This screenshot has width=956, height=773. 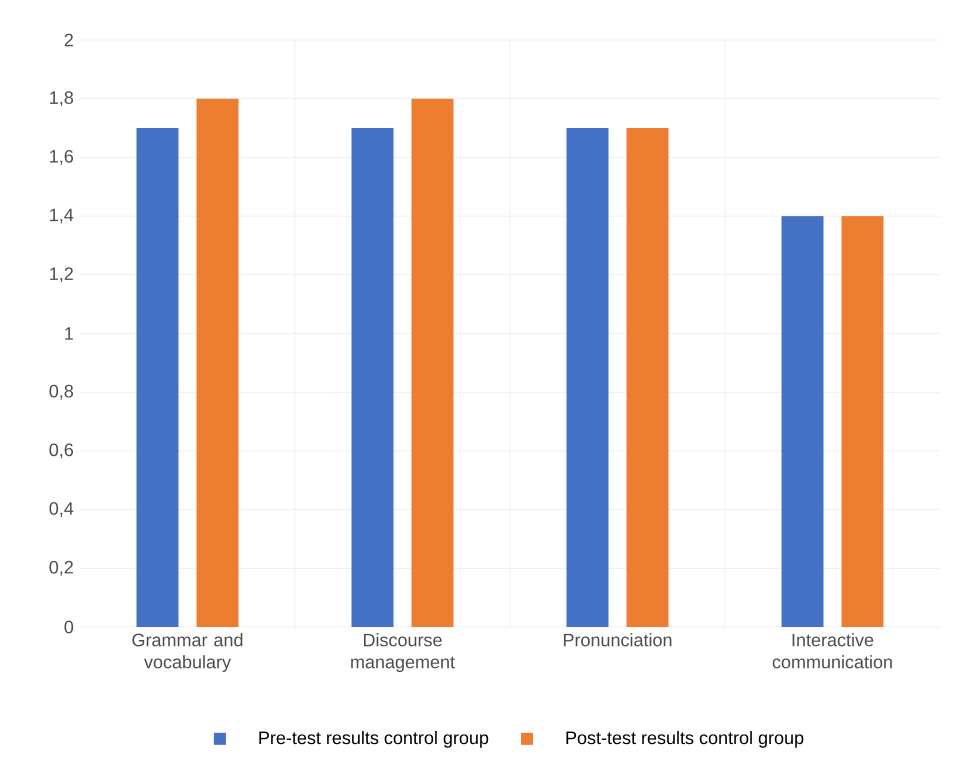 What do you see at coordinates (61, 510) in the screenshot?
I see `y-tick-label: 0,4` at bounding box center [61, 510].